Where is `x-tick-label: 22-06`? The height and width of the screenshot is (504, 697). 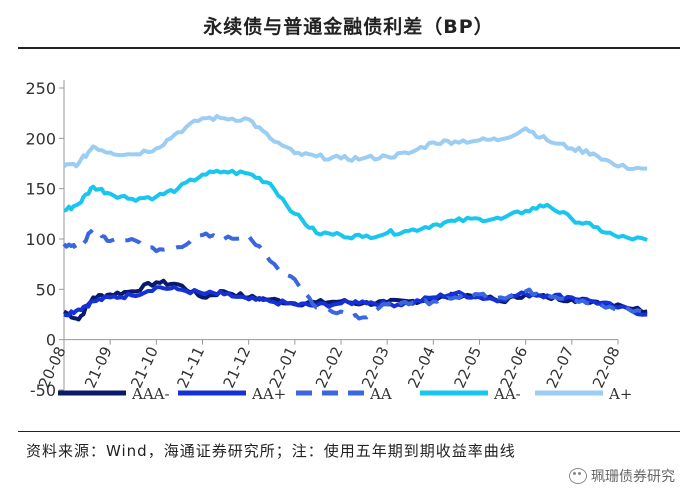 x-tick-label: 22-06 is located at coordinates (514, 367).